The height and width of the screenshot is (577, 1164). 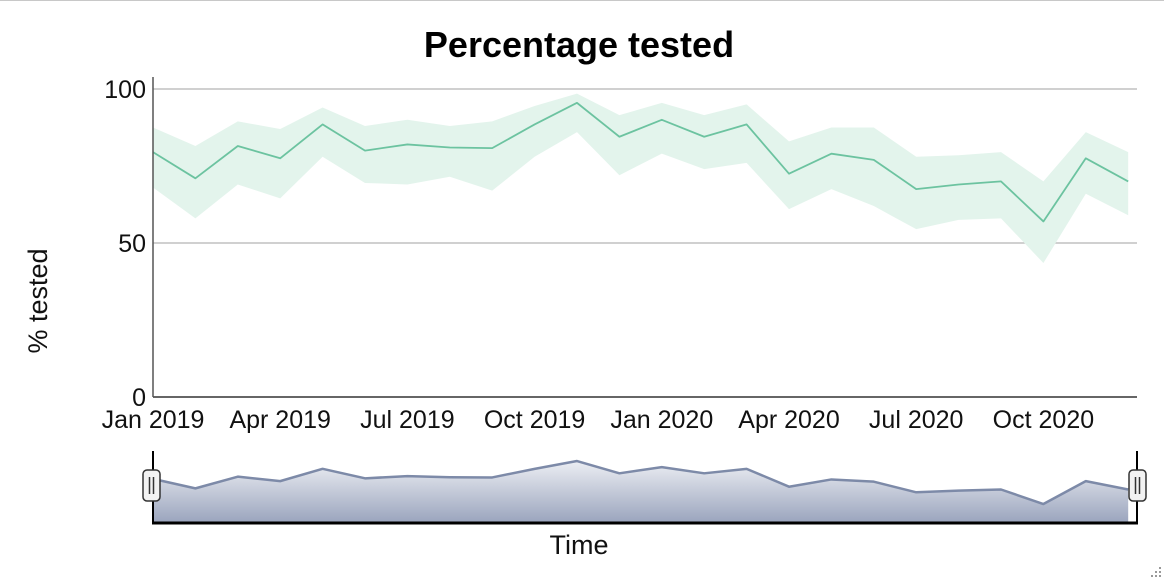 I want to click on x-tick-label: Jan 2019, so click(x=153, y=420).